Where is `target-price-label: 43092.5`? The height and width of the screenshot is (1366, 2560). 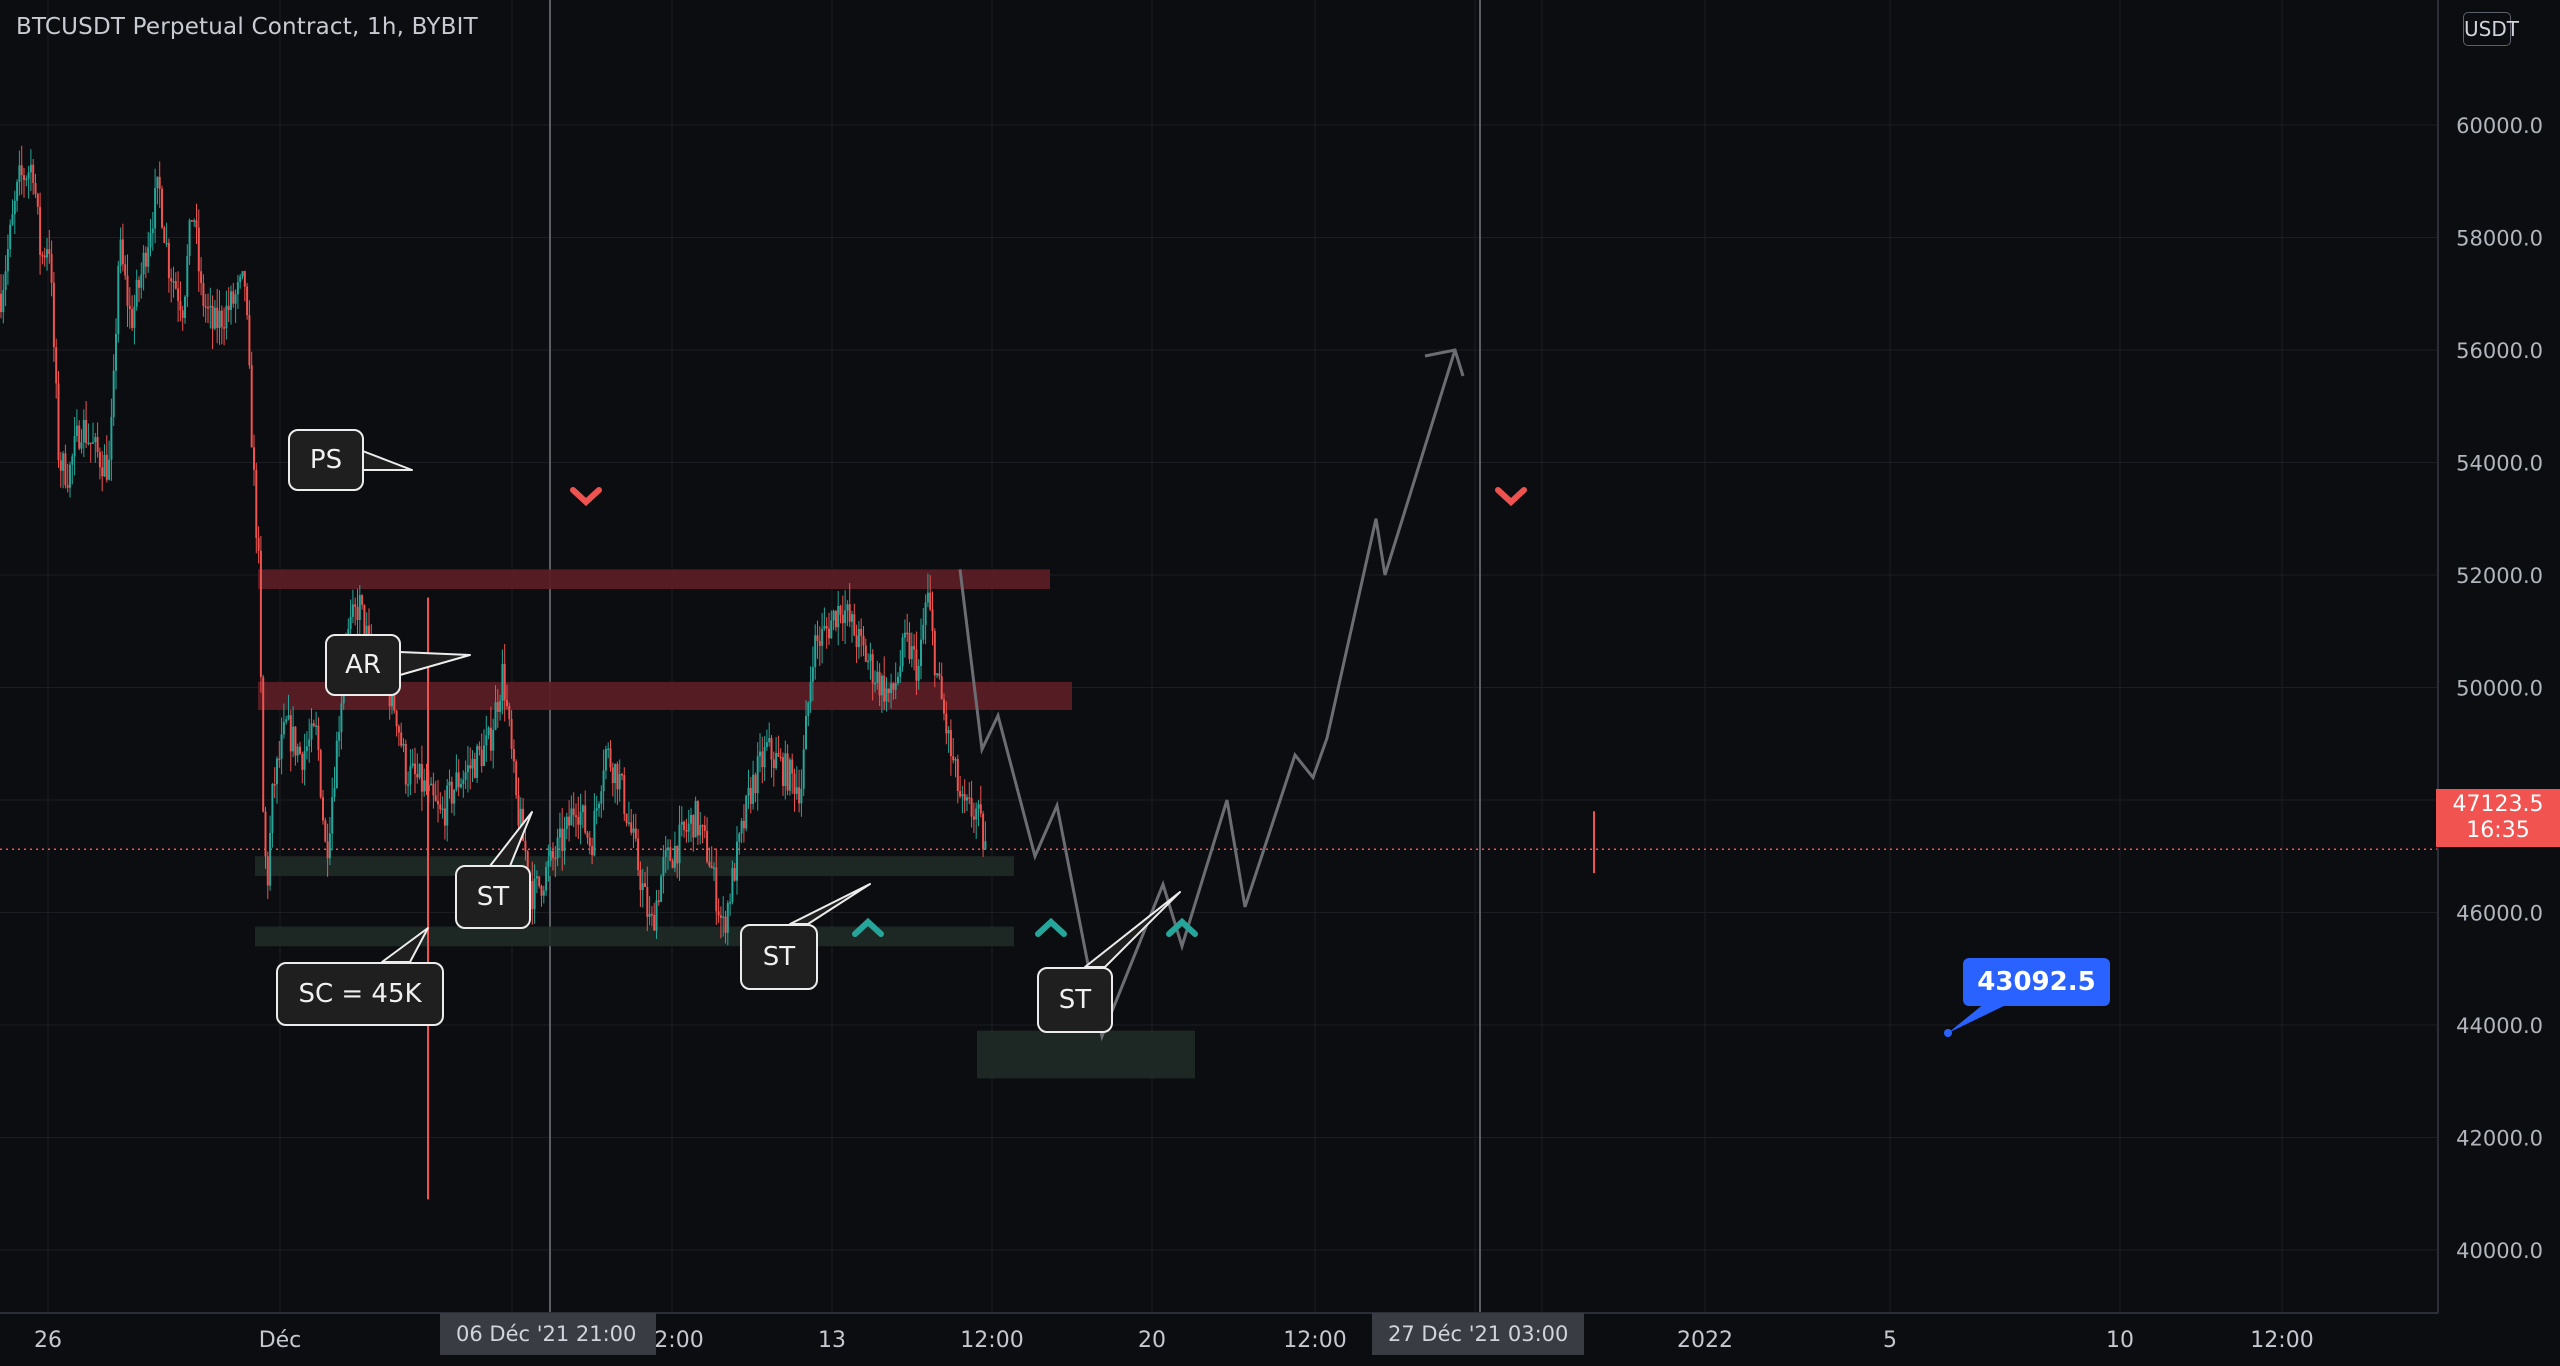
target-price-label: 43092.5 is located at coordinates (2036, 982).